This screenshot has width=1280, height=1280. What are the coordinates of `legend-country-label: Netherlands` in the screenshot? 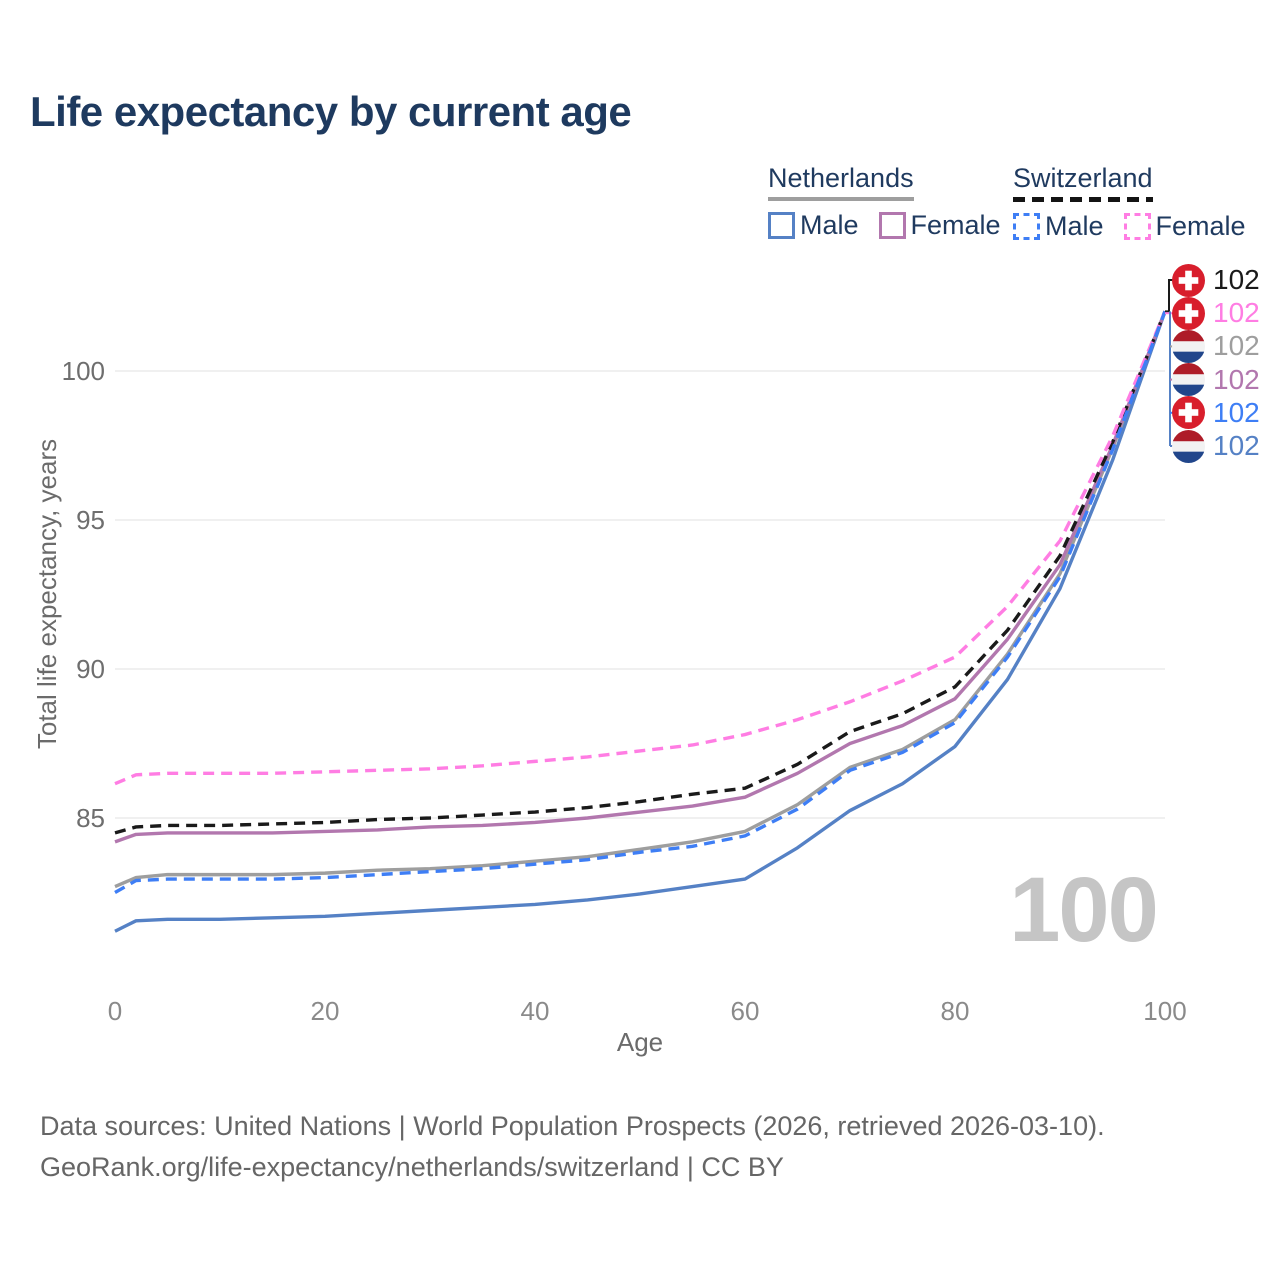 It's located at (841, 178).